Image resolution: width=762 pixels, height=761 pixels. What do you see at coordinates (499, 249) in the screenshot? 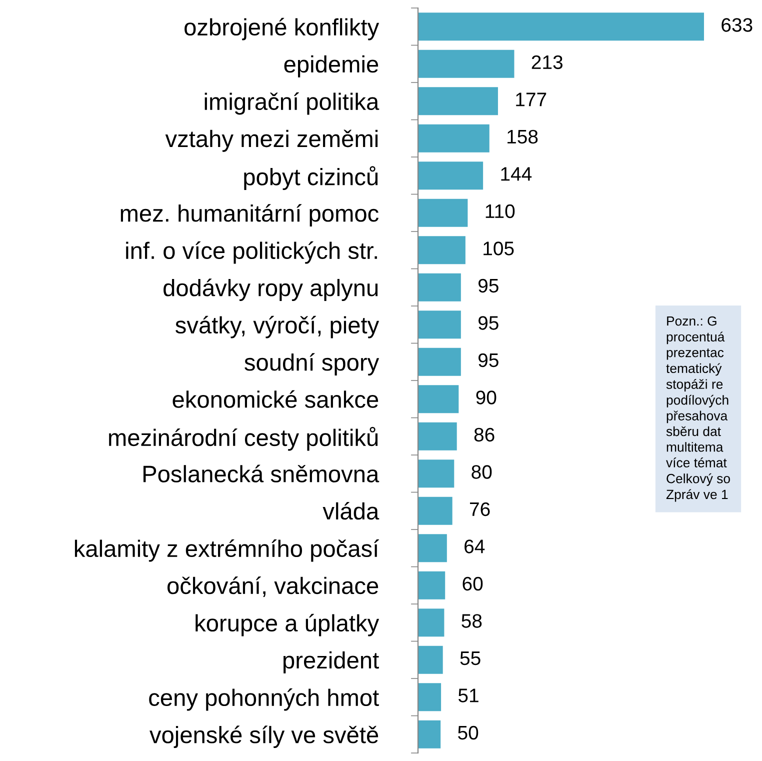
I see `data-label: 105` at bounding box center [499, 249].